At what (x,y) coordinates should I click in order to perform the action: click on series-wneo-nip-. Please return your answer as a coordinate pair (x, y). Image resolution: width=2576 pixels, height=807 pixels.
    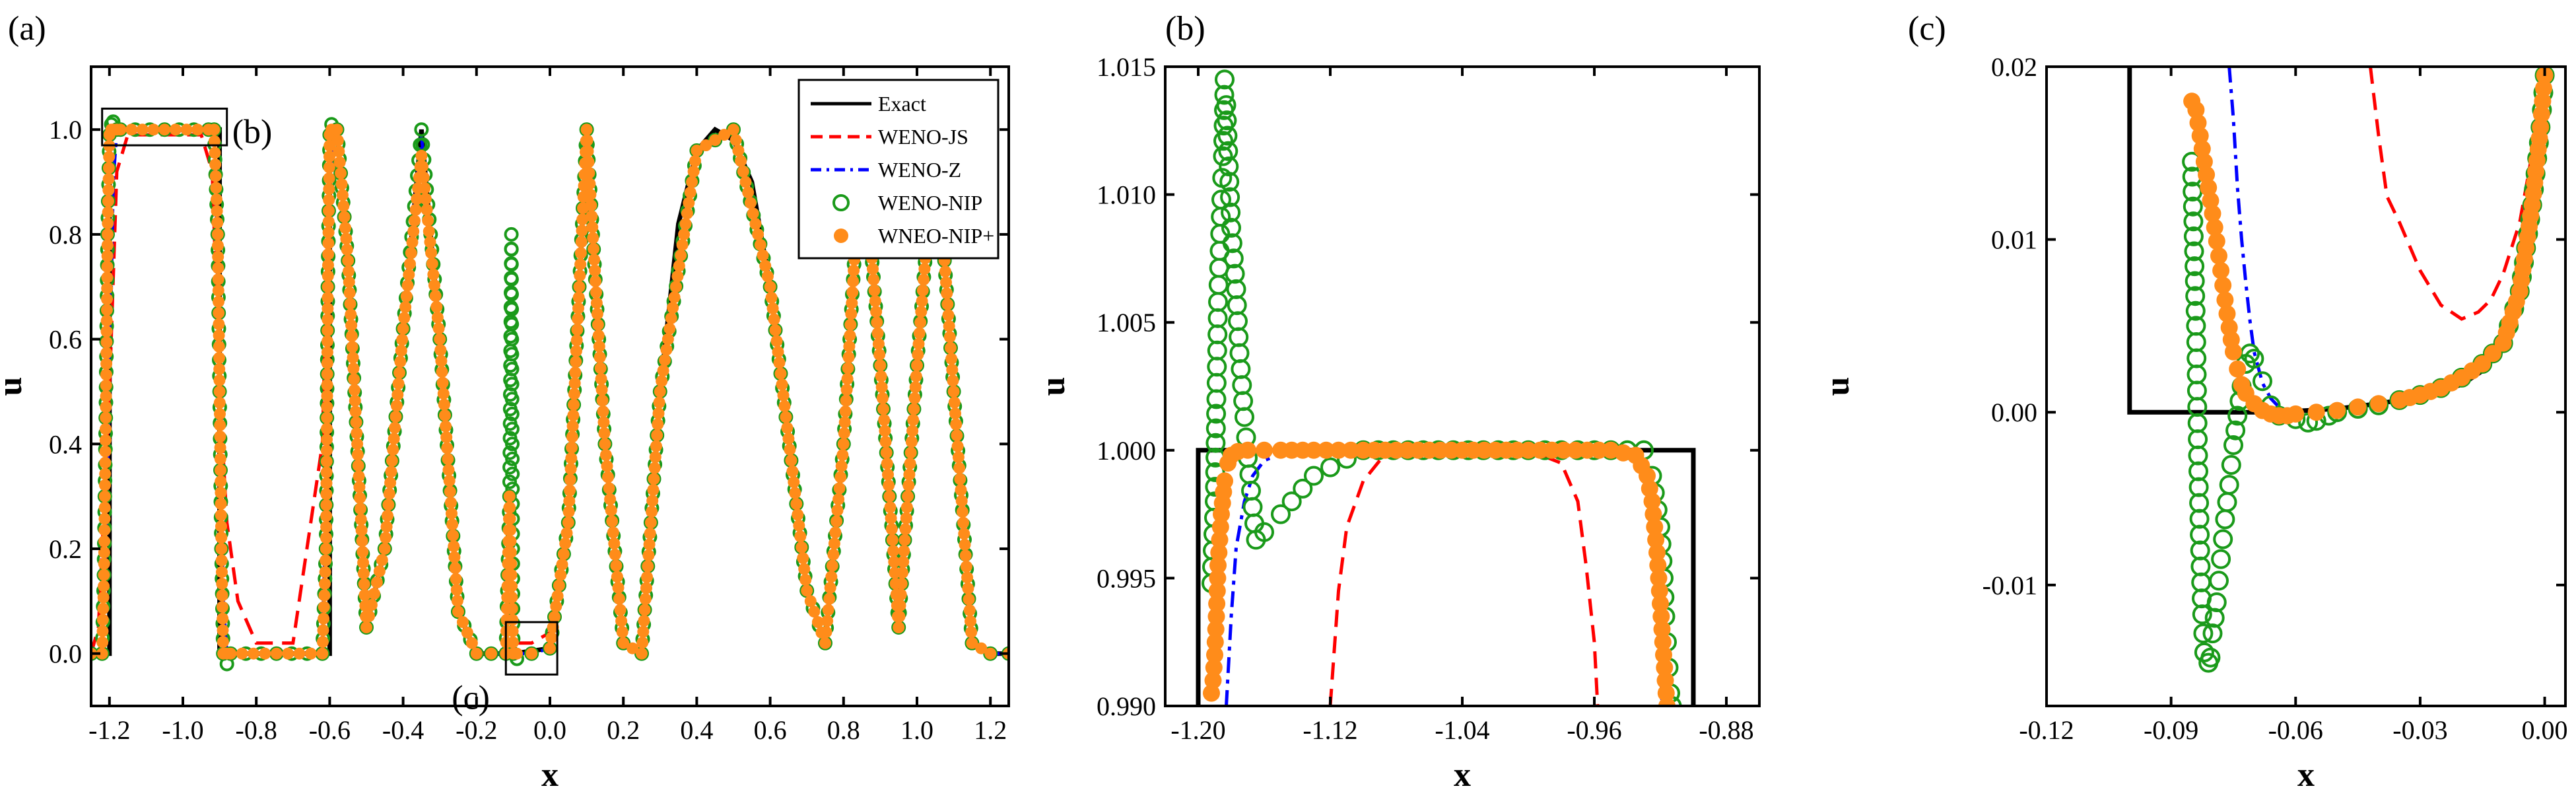
    Looking at the image, I should click on (2368, 246).